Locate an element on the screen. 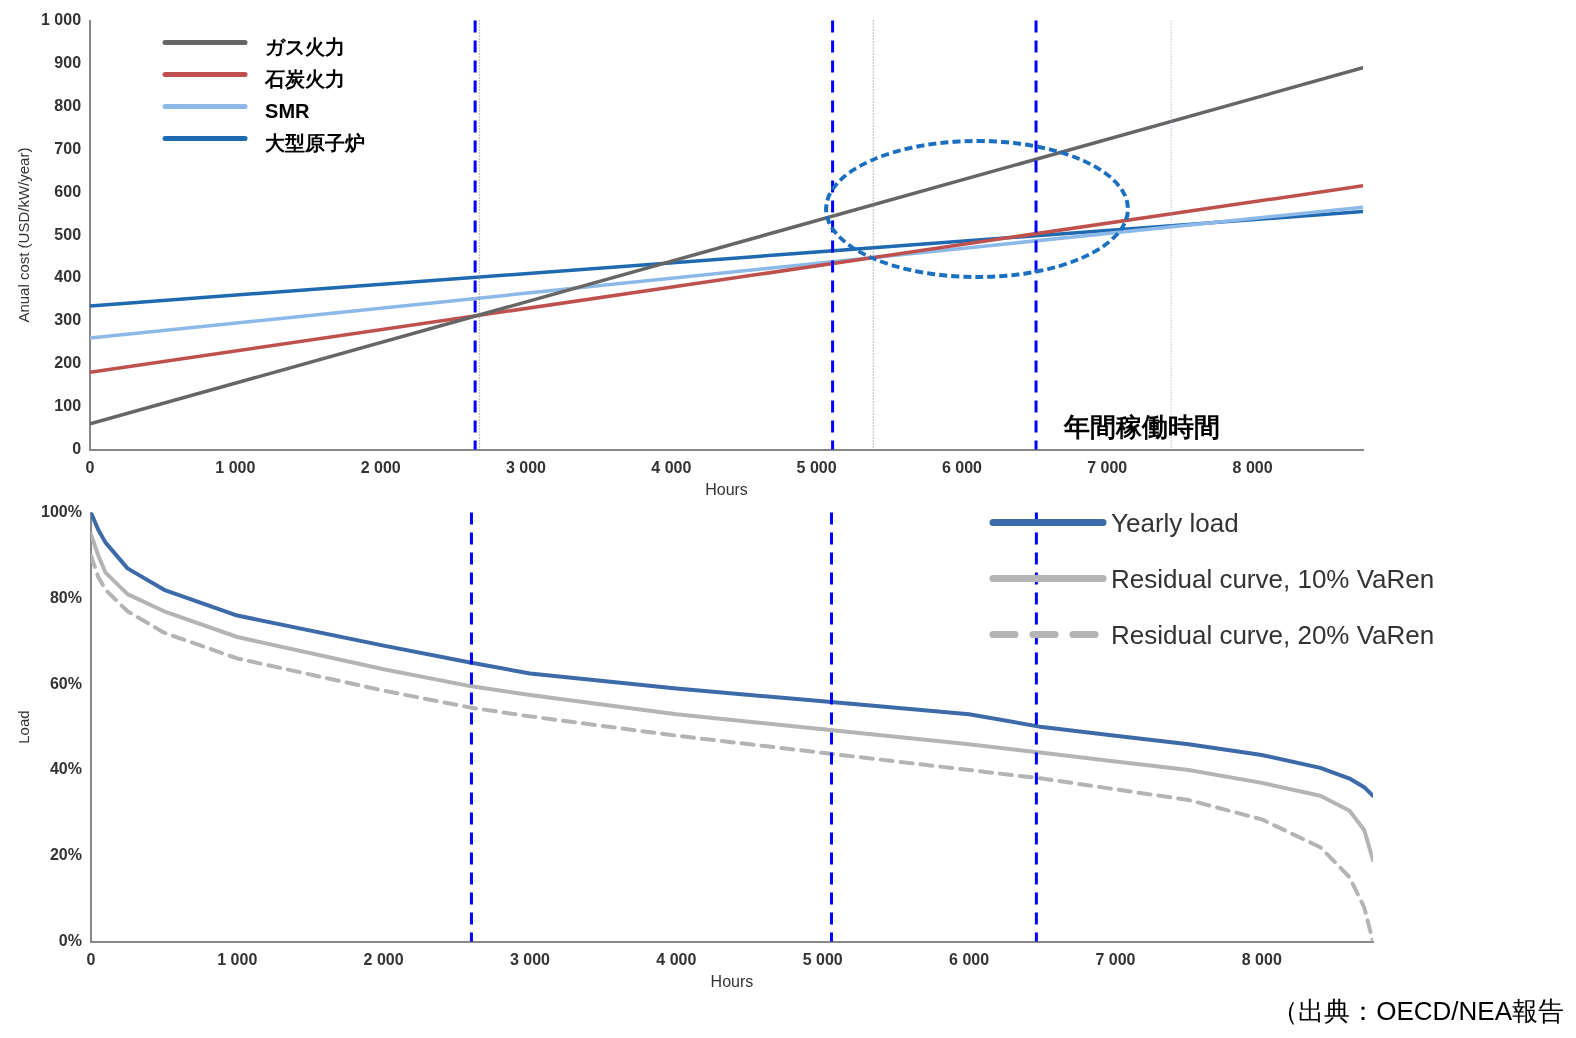 This screenshot has width=1576, height=1038. y-tick-label: 600 is located at coordinates (68, 191).